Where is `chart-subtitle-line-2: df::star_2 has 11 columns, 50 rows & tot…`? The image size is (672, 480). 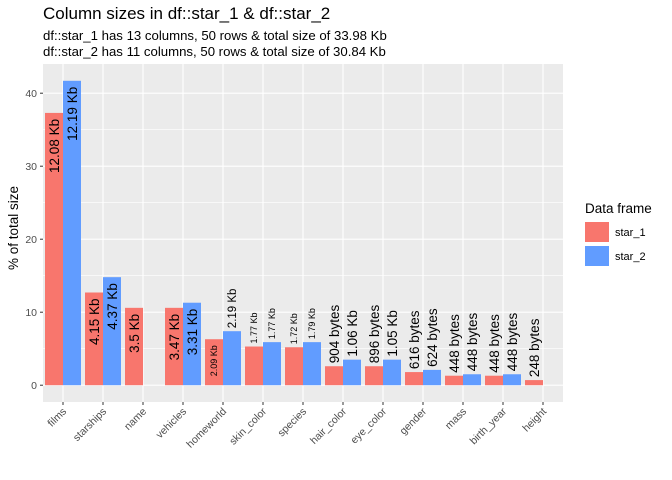 chart-subtitle-line-2: df::star_2 has 11 columns, 50 rows & tot… is located at coordinates (214, 51).